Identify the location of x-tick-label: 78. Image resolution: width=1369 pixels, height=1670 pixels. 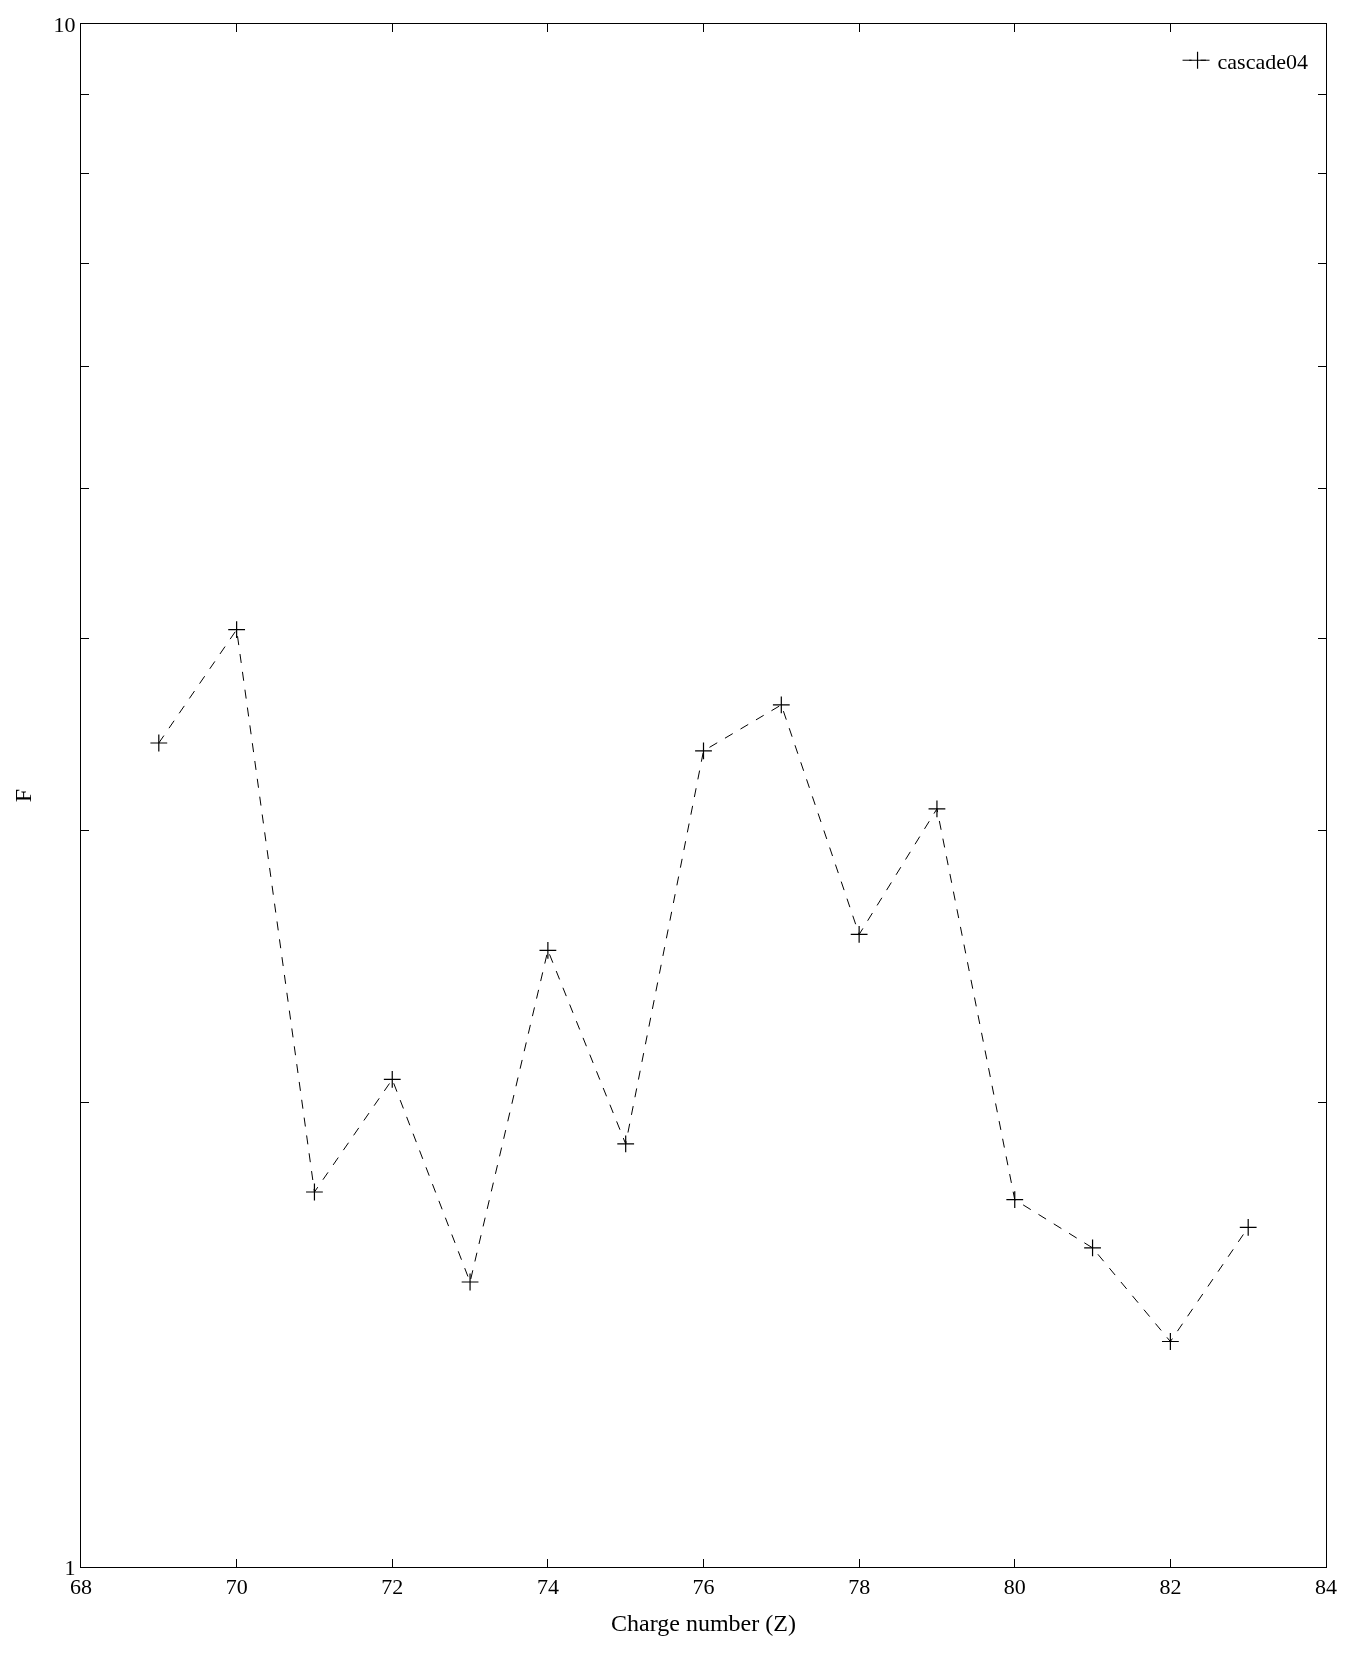
(859, 1587).